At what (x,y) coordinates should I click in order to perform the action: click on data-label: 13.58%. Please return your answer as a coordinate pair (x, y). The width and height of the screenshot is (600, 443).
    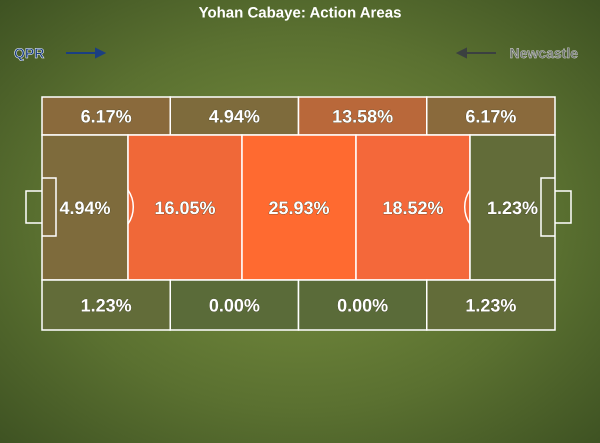
    Looking at the image, I should click on (363, 116).